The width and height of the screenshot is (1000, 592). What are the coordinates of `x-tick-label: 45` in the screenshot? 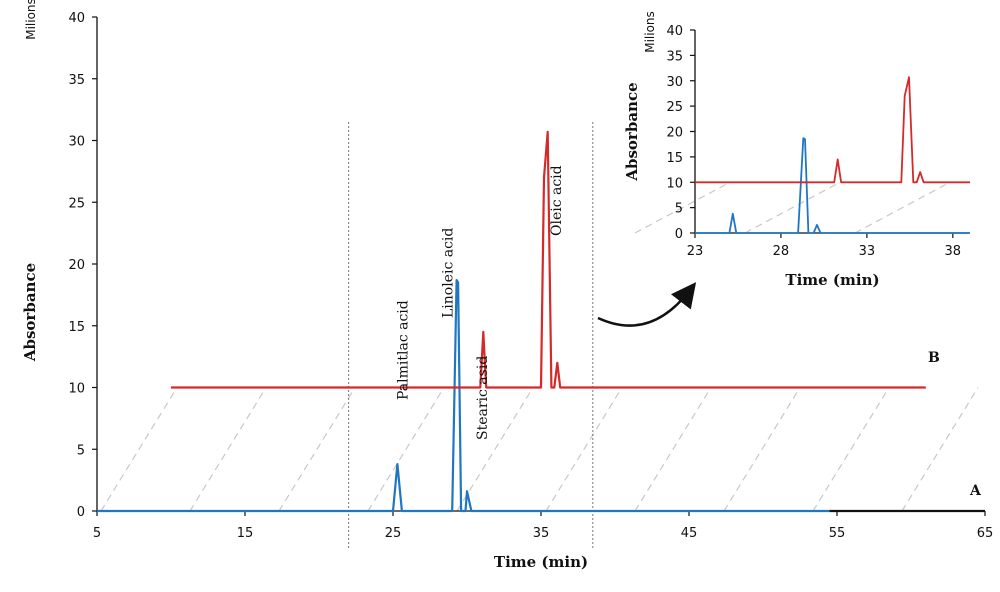 It's located at (689, 533).